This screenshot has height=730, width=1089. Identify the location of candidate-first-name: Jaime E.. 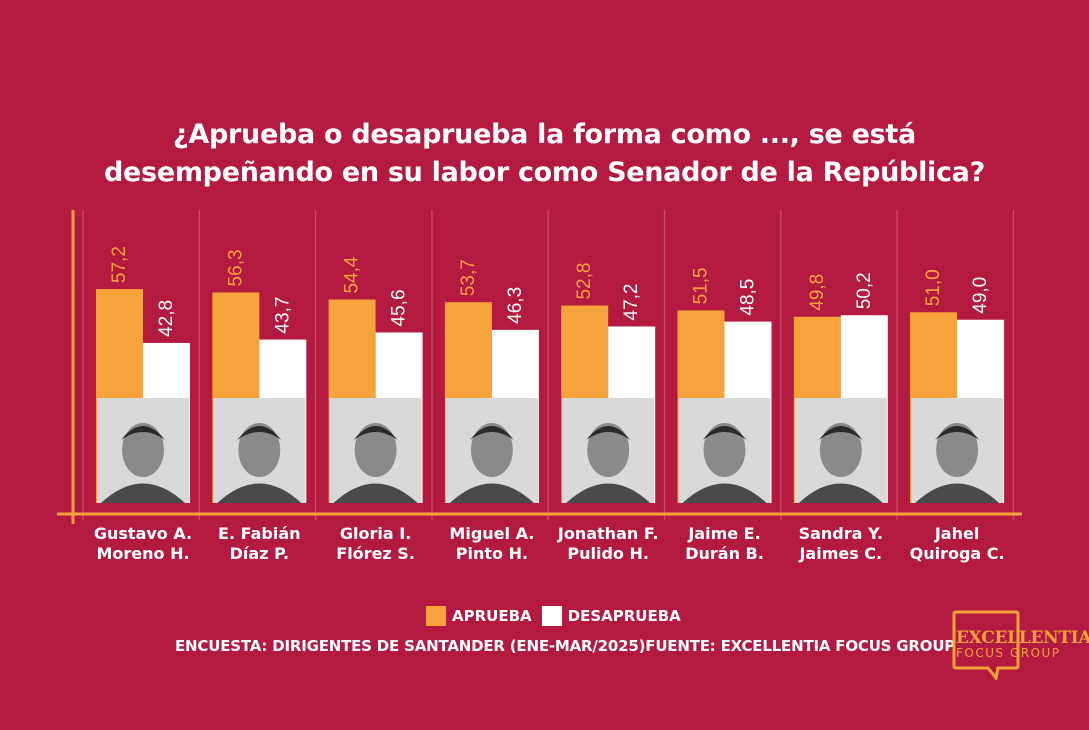
(724, 533).